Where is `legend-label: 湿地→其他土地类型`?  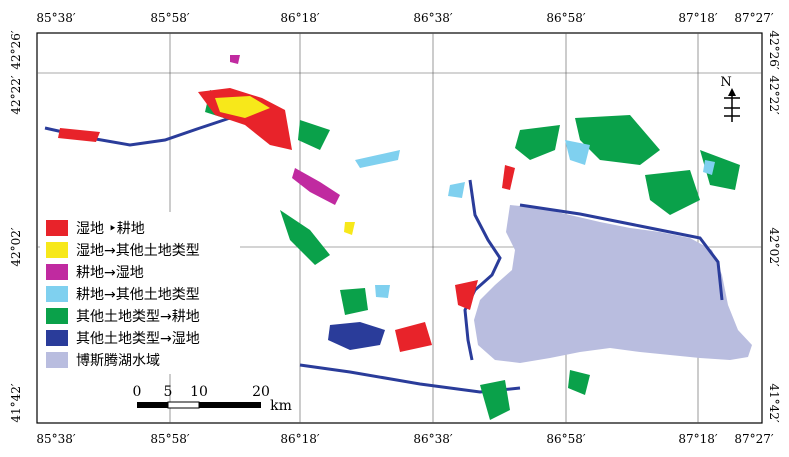 legend-label: 湿地→其他土地类型 is located at coordinates (138, 251).